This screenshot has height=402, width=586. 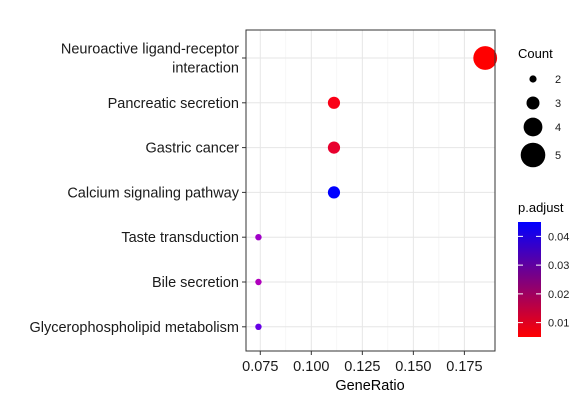 I want to click on x-tick-label: 0.175, so click(x=464, y=367).